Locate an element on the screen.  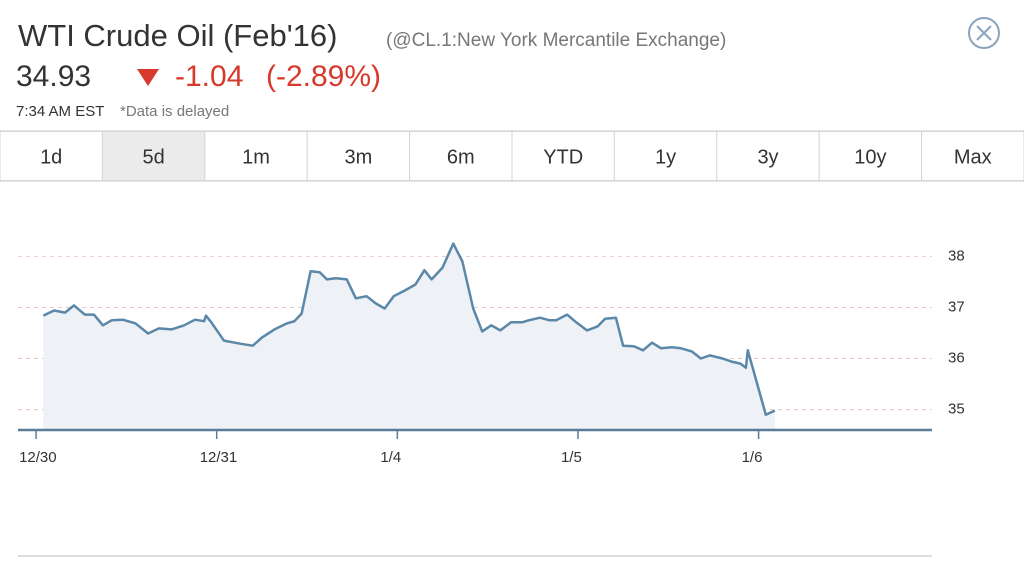
tab-label: YTD is located at coordinates (563, 157).